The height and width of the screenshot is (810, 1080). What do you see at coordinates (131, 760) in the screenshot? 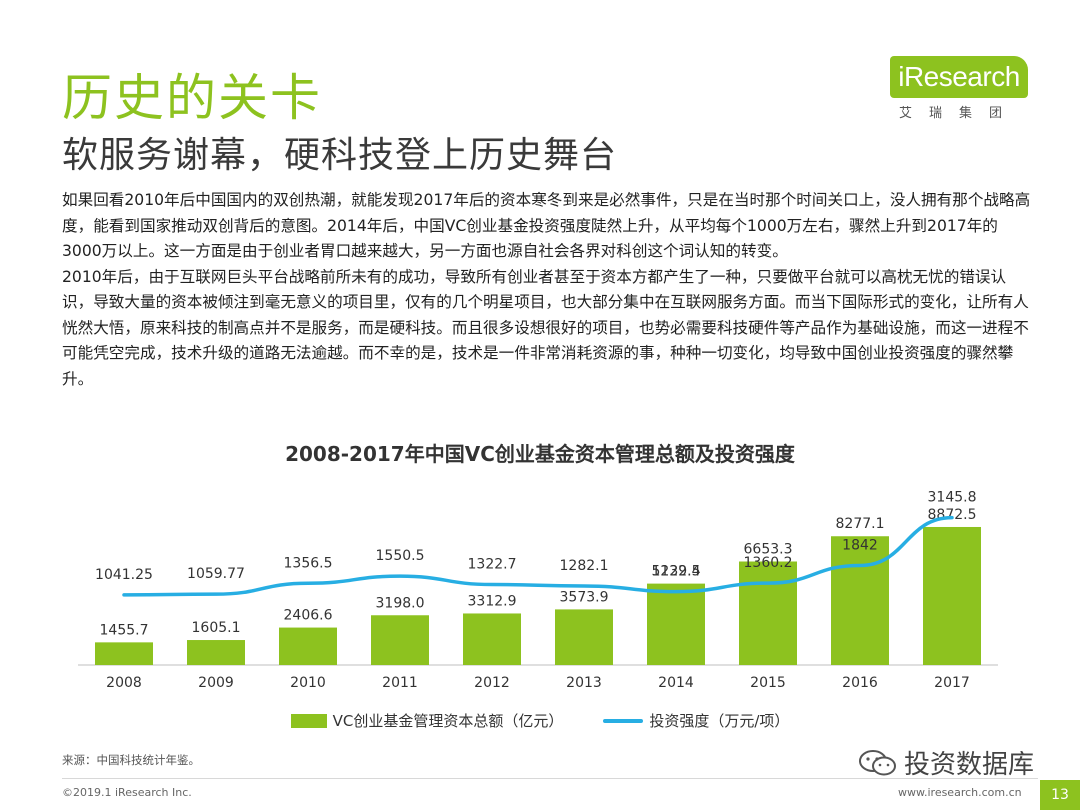
I see `source-note: 来源：中国科技统计年鉴。` at bounding box center [131, 760].